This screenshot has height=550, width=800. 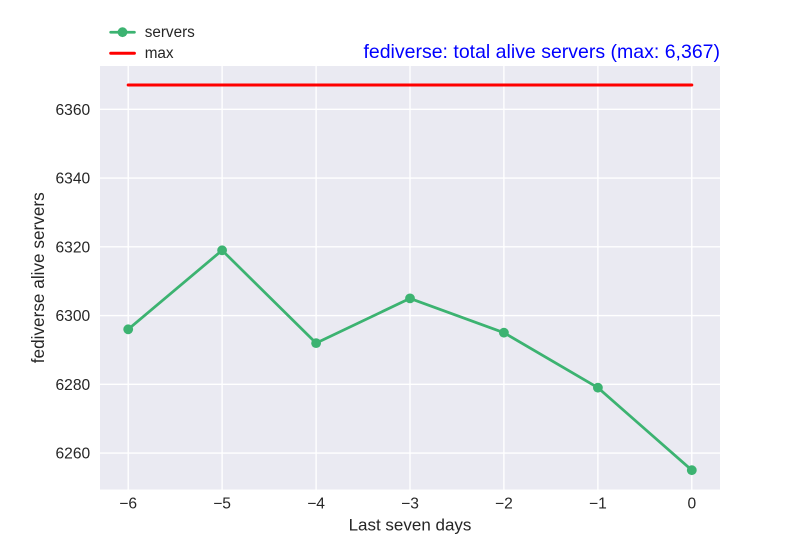 What do you see at coordinates (170, 32) in the screenshot?
I see `svg-text: servers` at bounding box center [170, 32].